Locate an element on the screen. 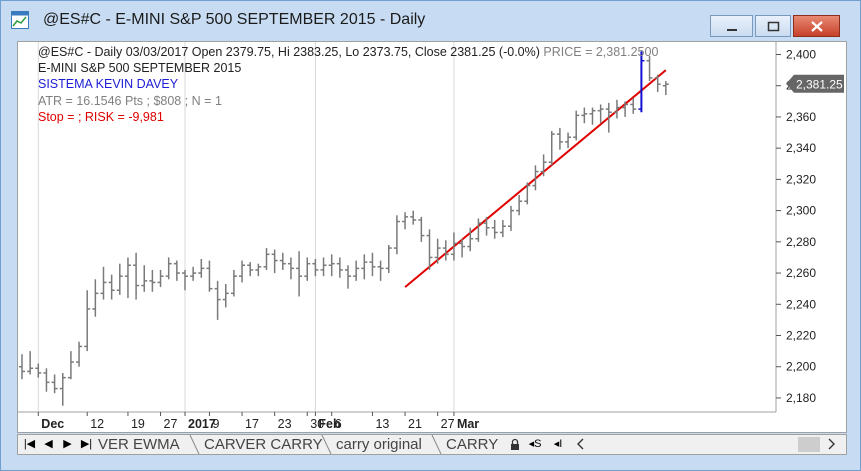  y-tick-label: 2,340 is located at coordinates (801, 148).